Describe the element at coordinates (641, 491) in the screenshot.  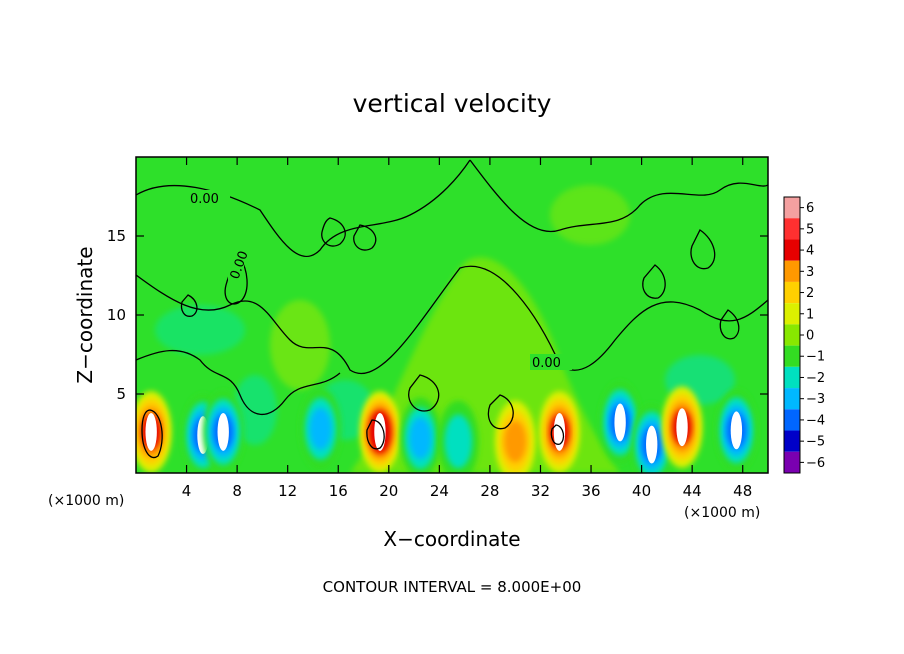
I see `x-tick-label: 40` at that location.